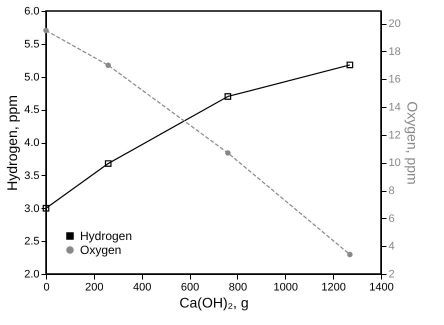 This screenshot has width=444, height=325. What do you see at coordinates (142, 288) in the screenshot?
I see `x-tick-label: 400` at bounding box center [142, 288].